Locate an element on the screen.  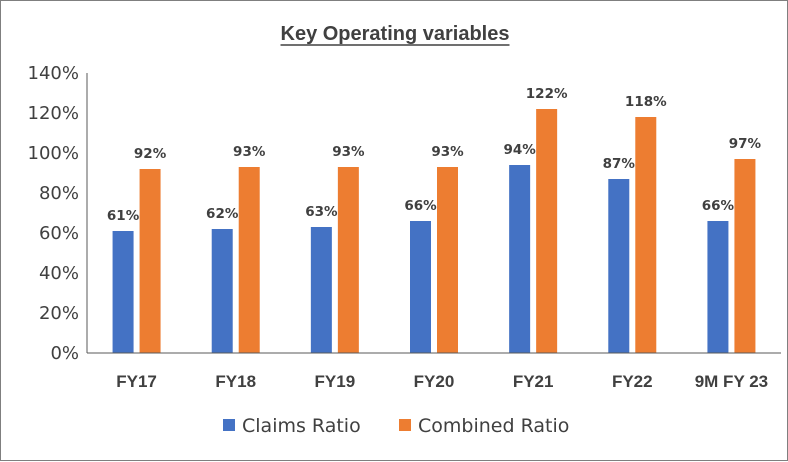
claims-ratio-label: 63% is located at coordinates (321, 212).